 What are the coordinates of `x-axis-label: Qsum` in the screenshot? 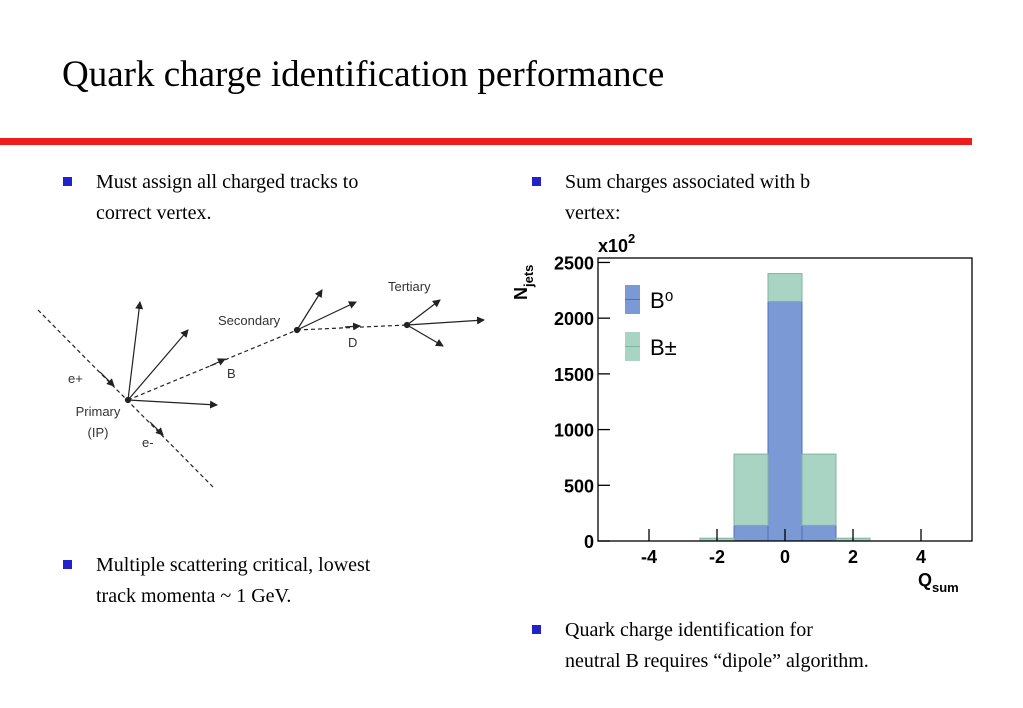 It's located at (938, 582).